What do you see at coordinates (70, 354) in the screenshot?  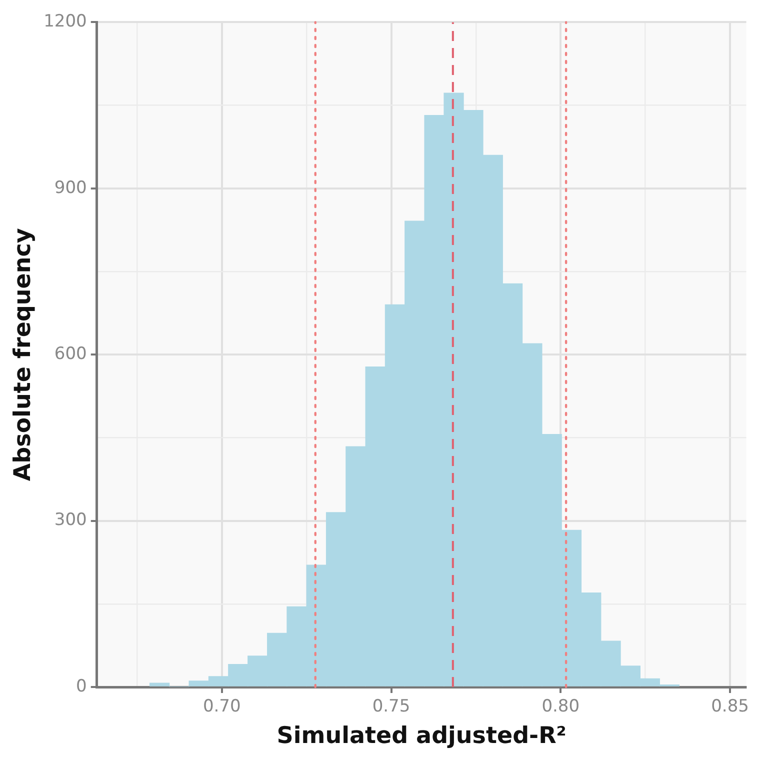 I see `y-tick-label: 600` at bounding box center [70, 354].